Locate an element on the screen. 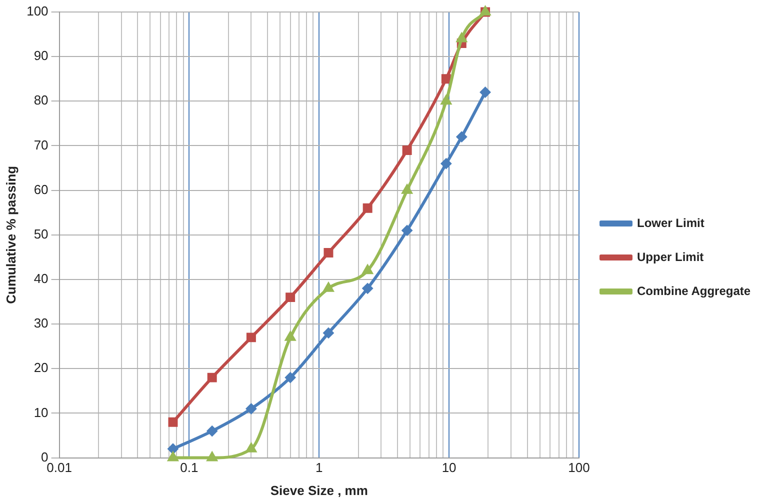  x-tick-label: 0.1 is located at coordinates (189, 468).